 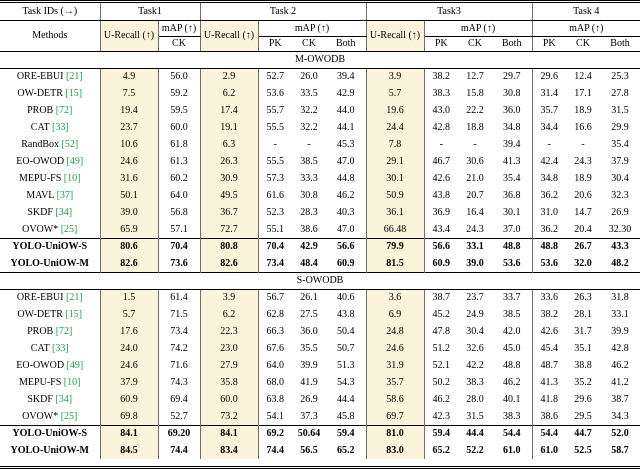 What do you see at coordinates (179, 229) in the screenshot?
I see `value-cell: 57.1` at bounding box center [179, 229].